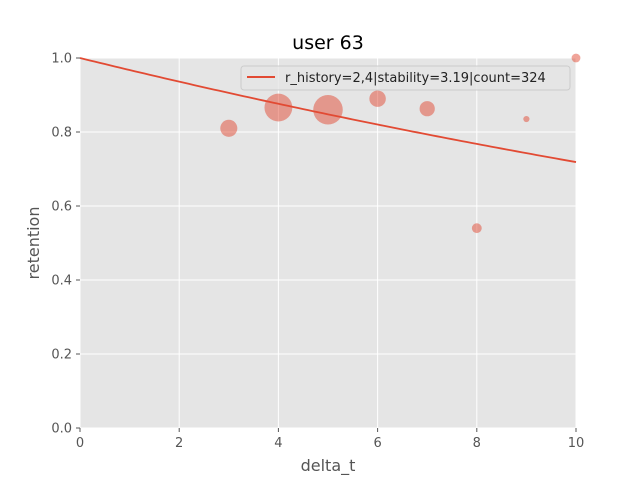 The width and height of the screenshot is (640, 480). What do you see at coordinates (377, 443) in the screenshot?
I see `x-tick-label: 6` at bounding box center [377, 443].